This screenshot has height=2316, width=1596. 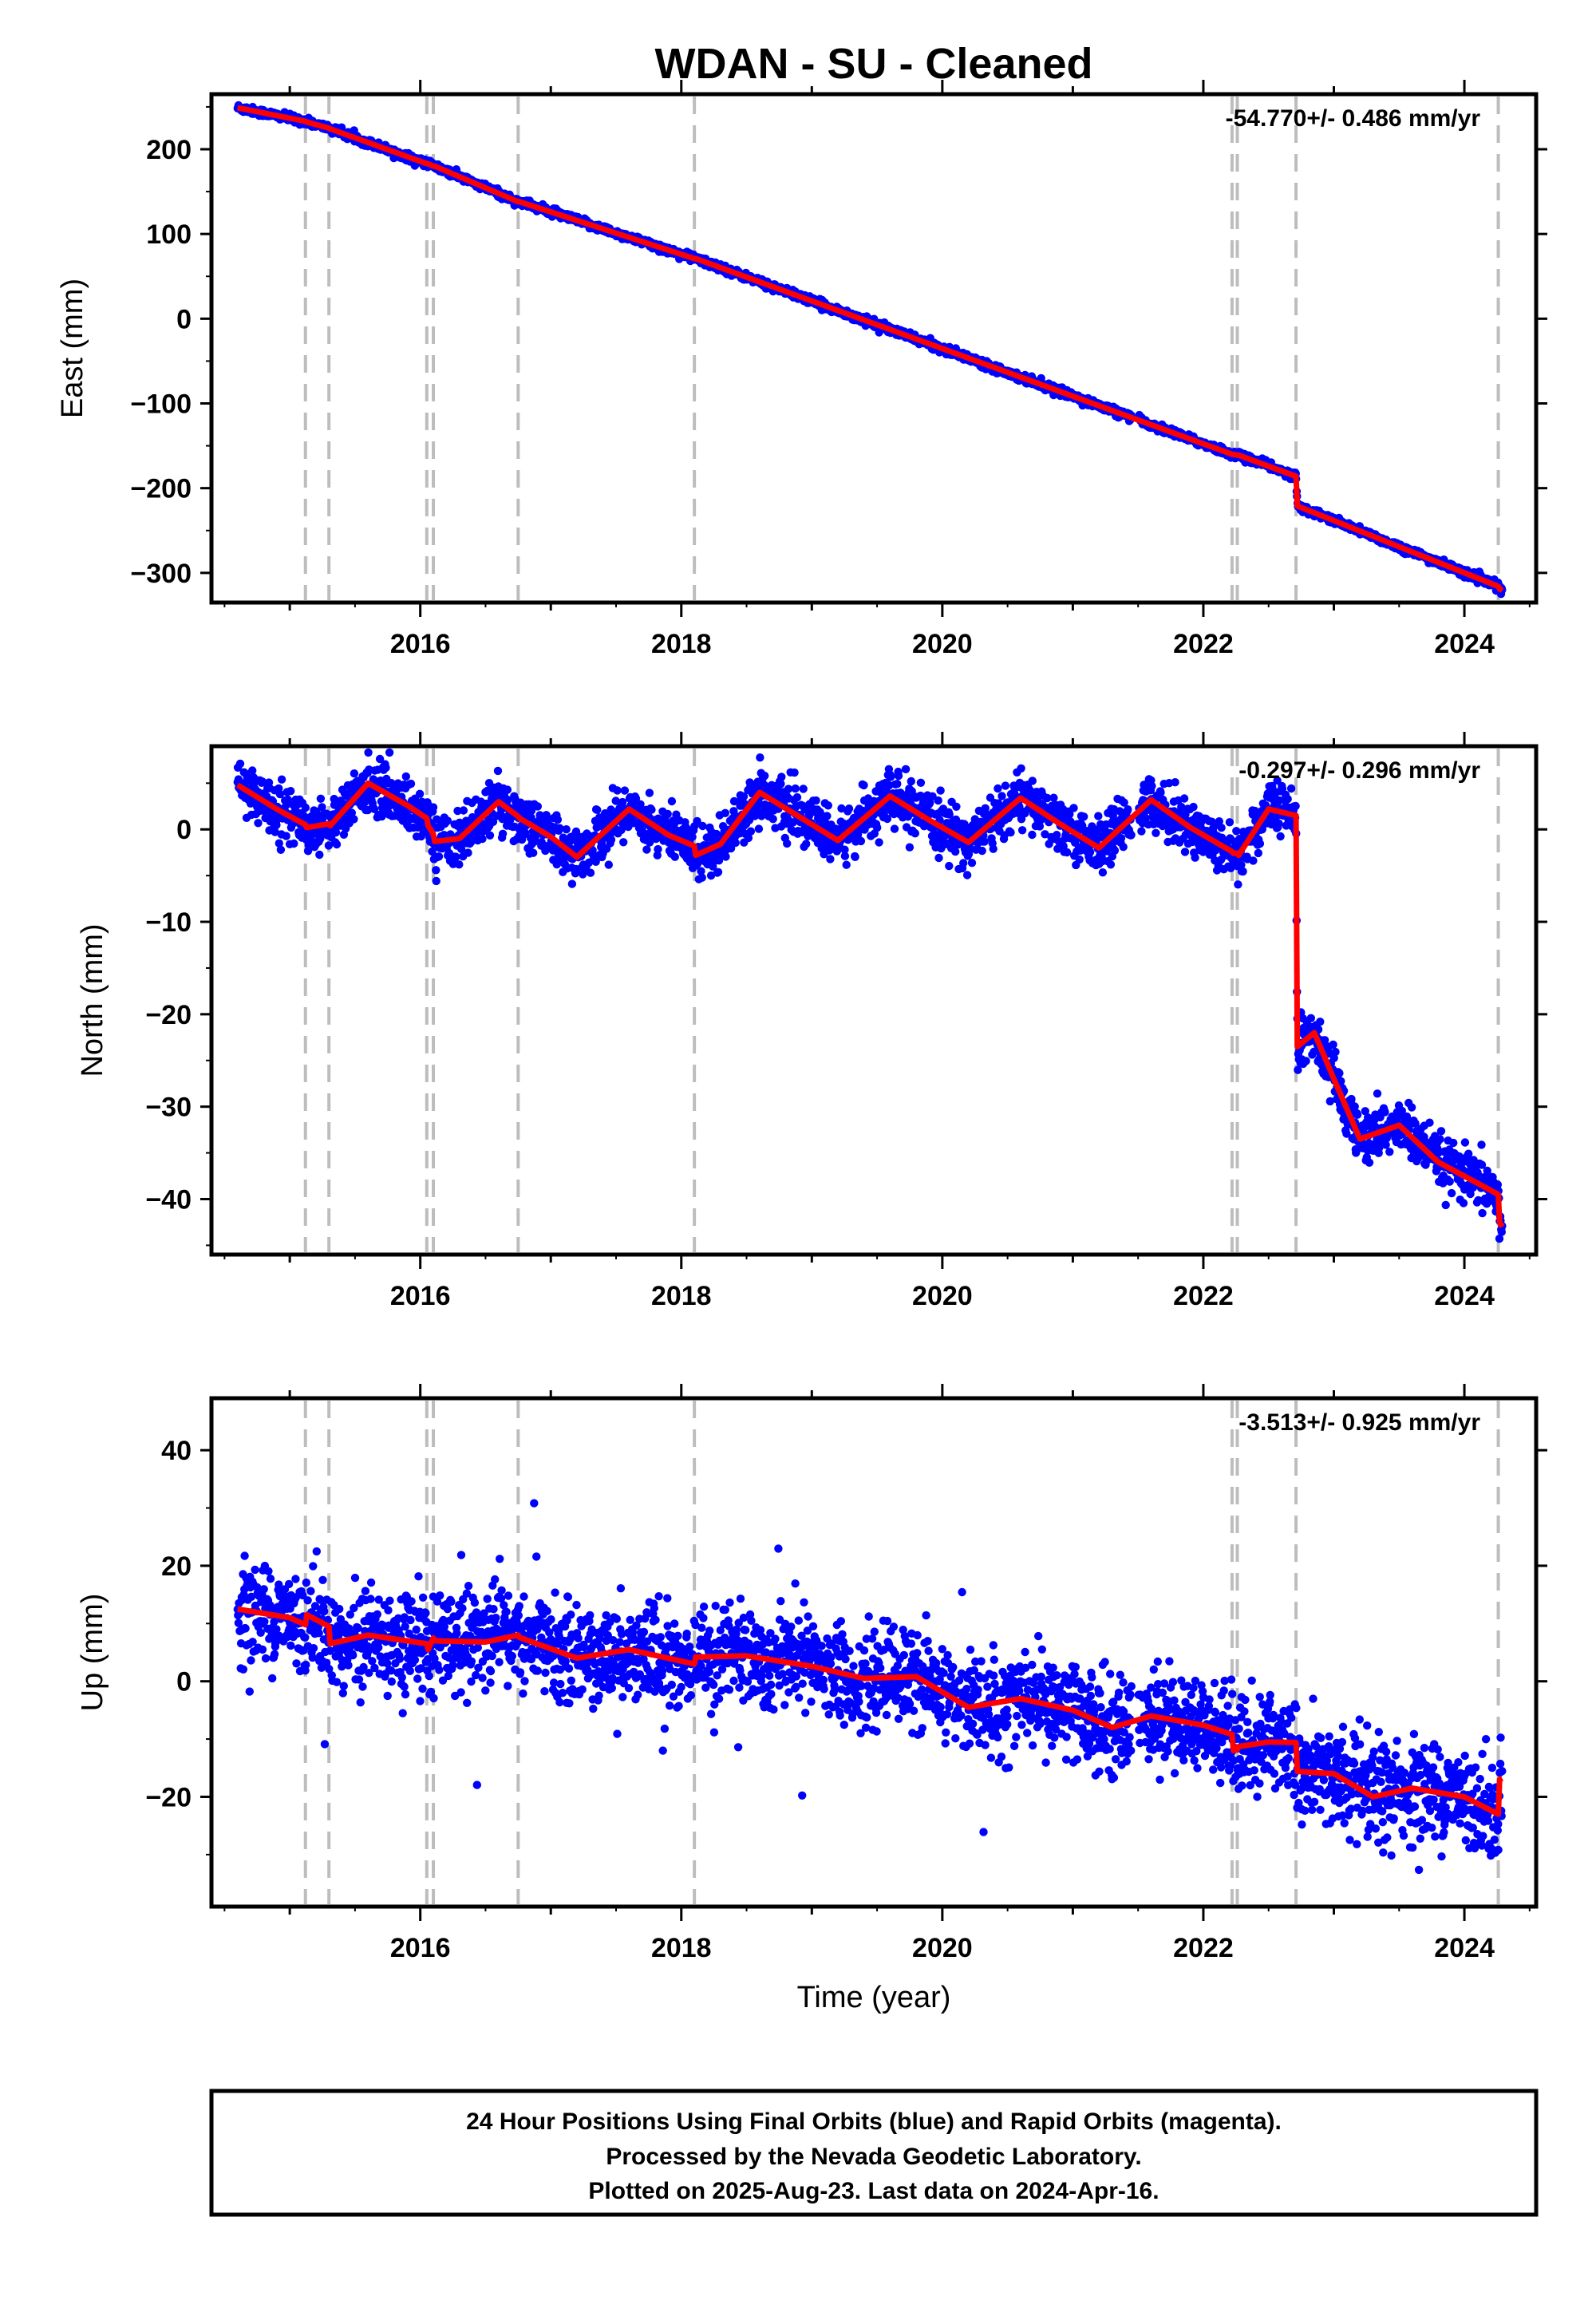 What do you see at coordinates (72, 348) in the screenshot?
I see `east-y-axis-label: East (mm)` at bounding box center [72, 348].